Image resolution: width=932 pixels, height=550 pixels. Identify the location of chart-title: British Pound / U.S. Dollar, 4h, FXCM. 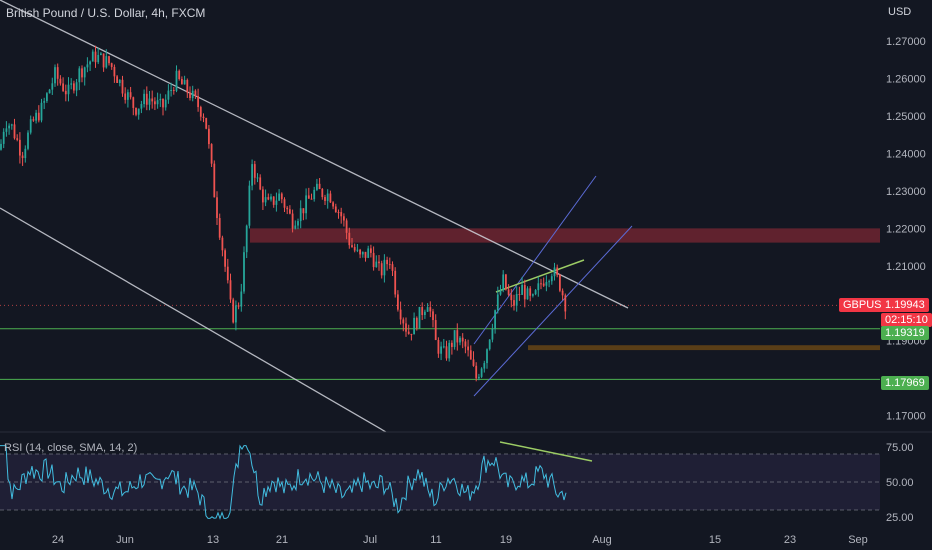
(106, 13).